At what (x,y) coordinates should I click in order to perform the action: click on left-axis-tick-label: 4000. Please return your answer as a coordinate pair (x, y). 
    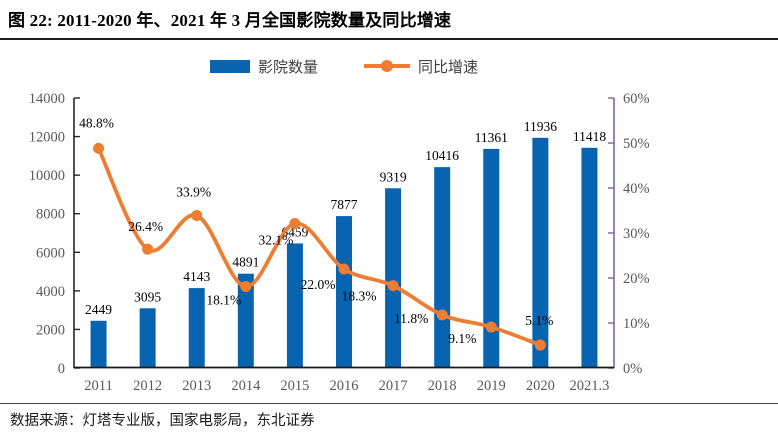
    Looking at the image, I should click on (50, 292).